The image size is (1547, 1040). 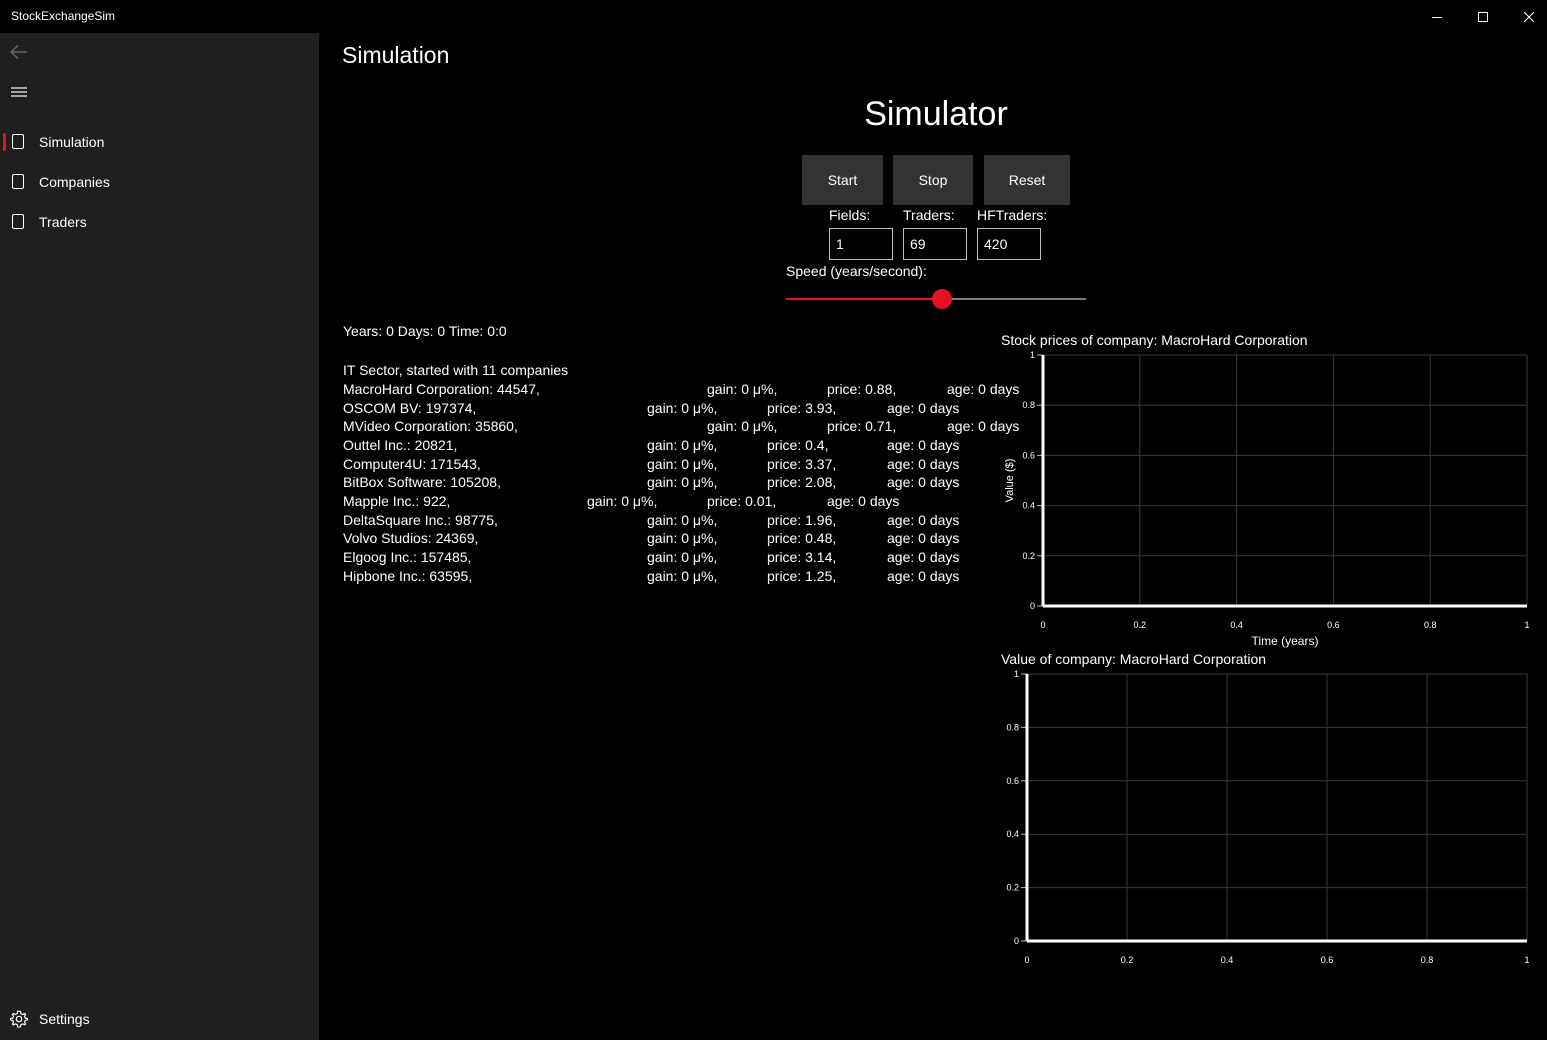 I want to click on fields-label: Fields:, so click(x=850, y=215).